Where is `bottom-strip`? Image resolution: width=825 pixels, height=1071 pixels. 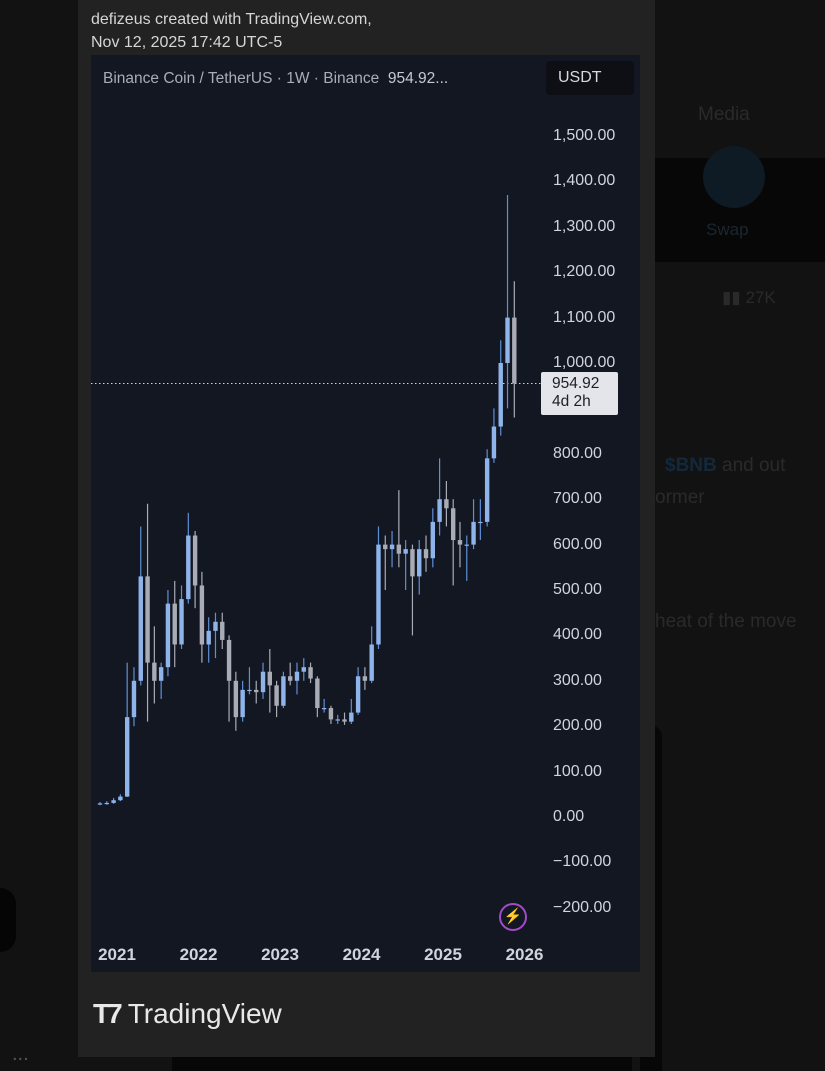
bottom-strip is located at coordinates (402, 1064).